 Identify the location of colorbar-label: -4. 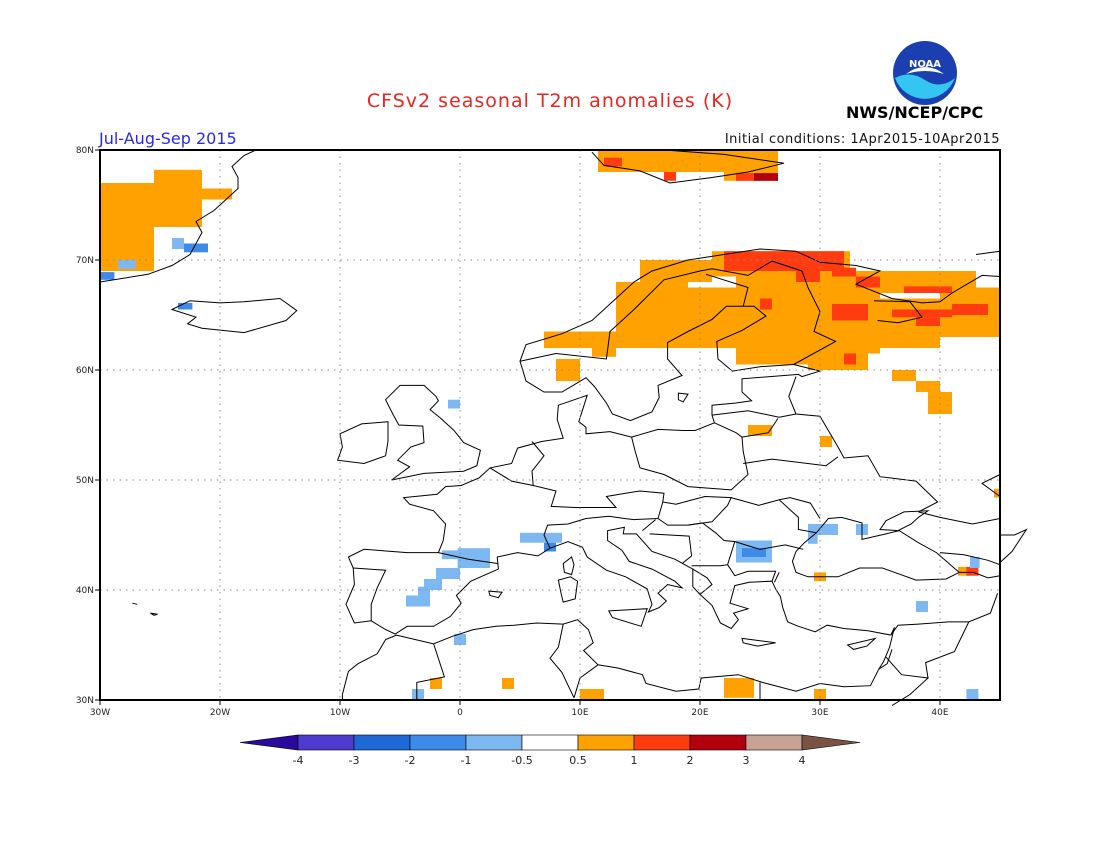
(298, 760).